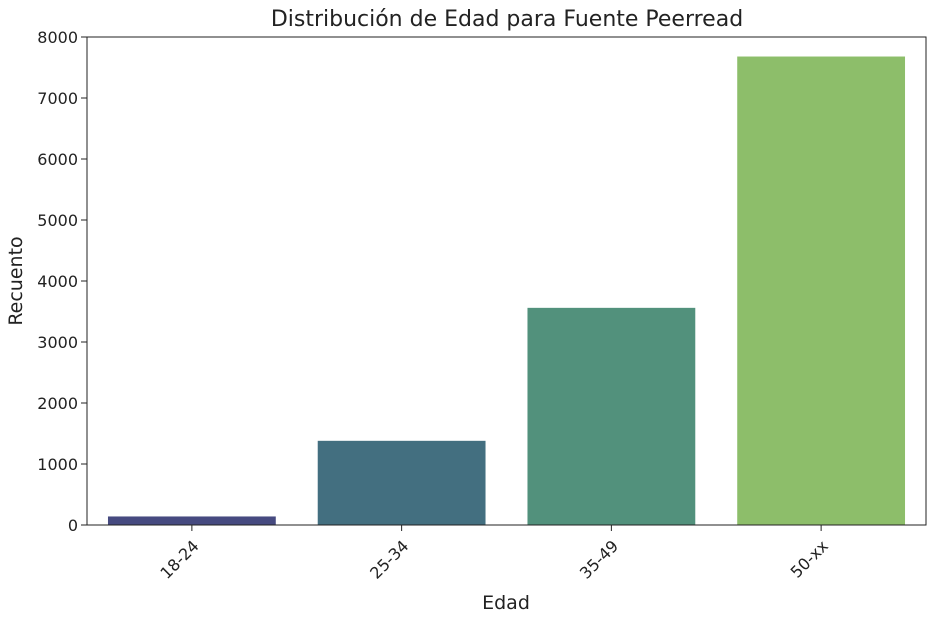 This screenshot has width=934, height=620. I want to click on y-tick-label: 7000, so click(57, 98).